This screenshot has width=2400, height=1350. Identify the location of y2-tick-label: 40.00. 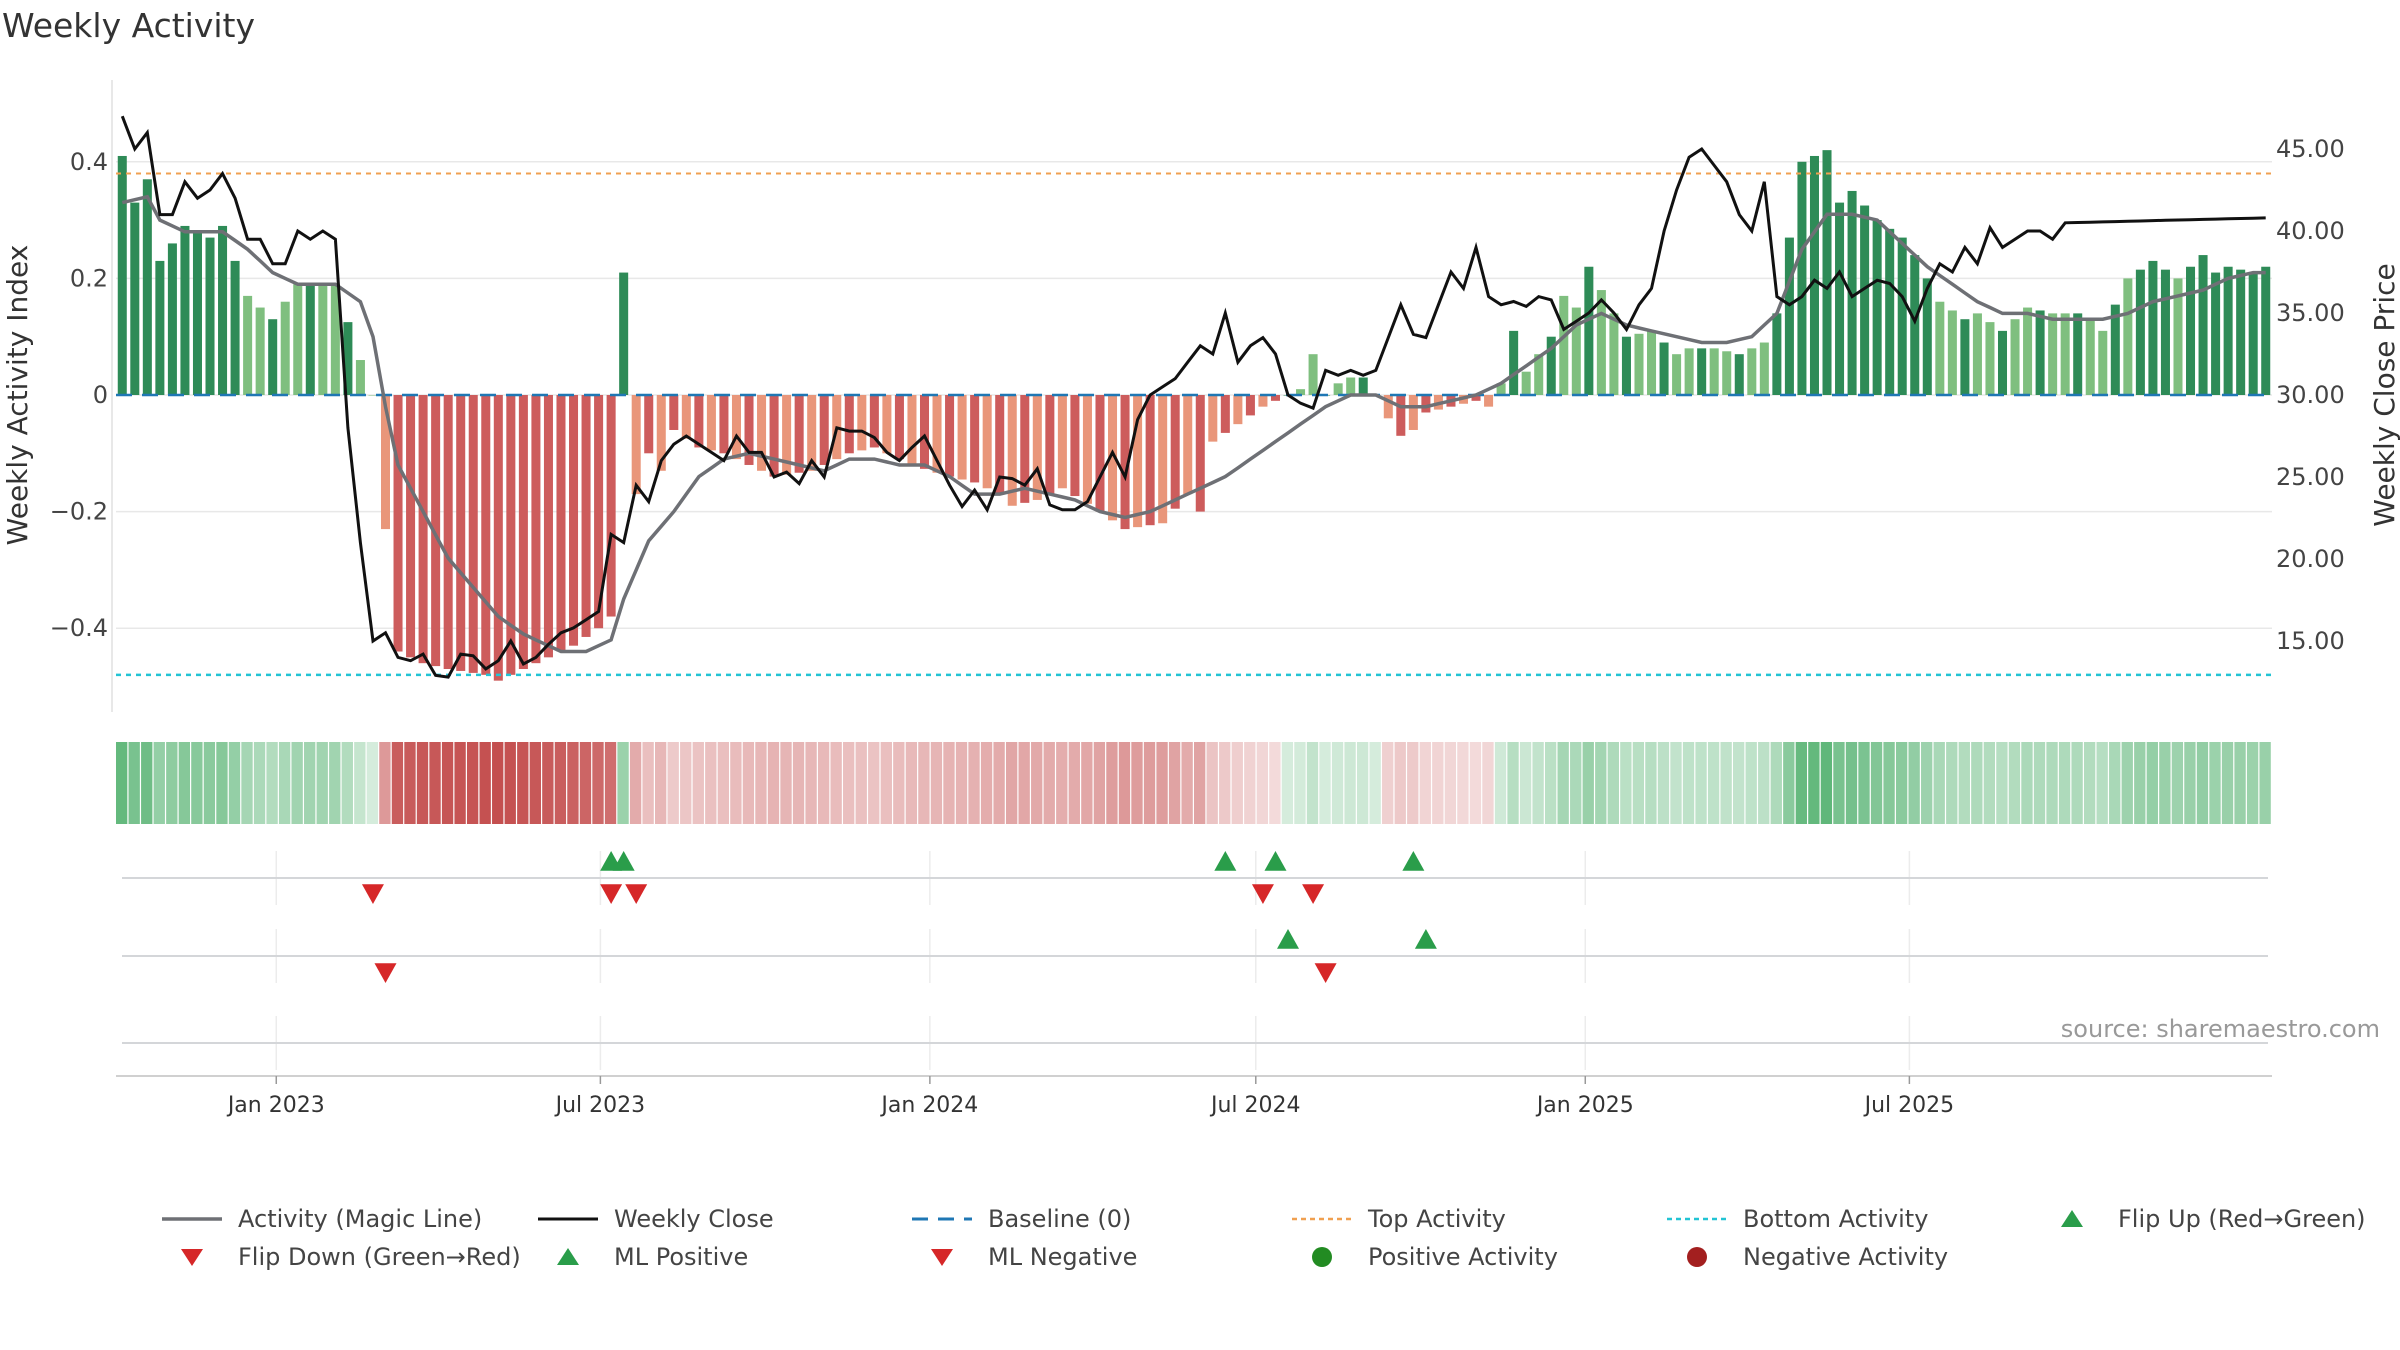
(2310, 231).